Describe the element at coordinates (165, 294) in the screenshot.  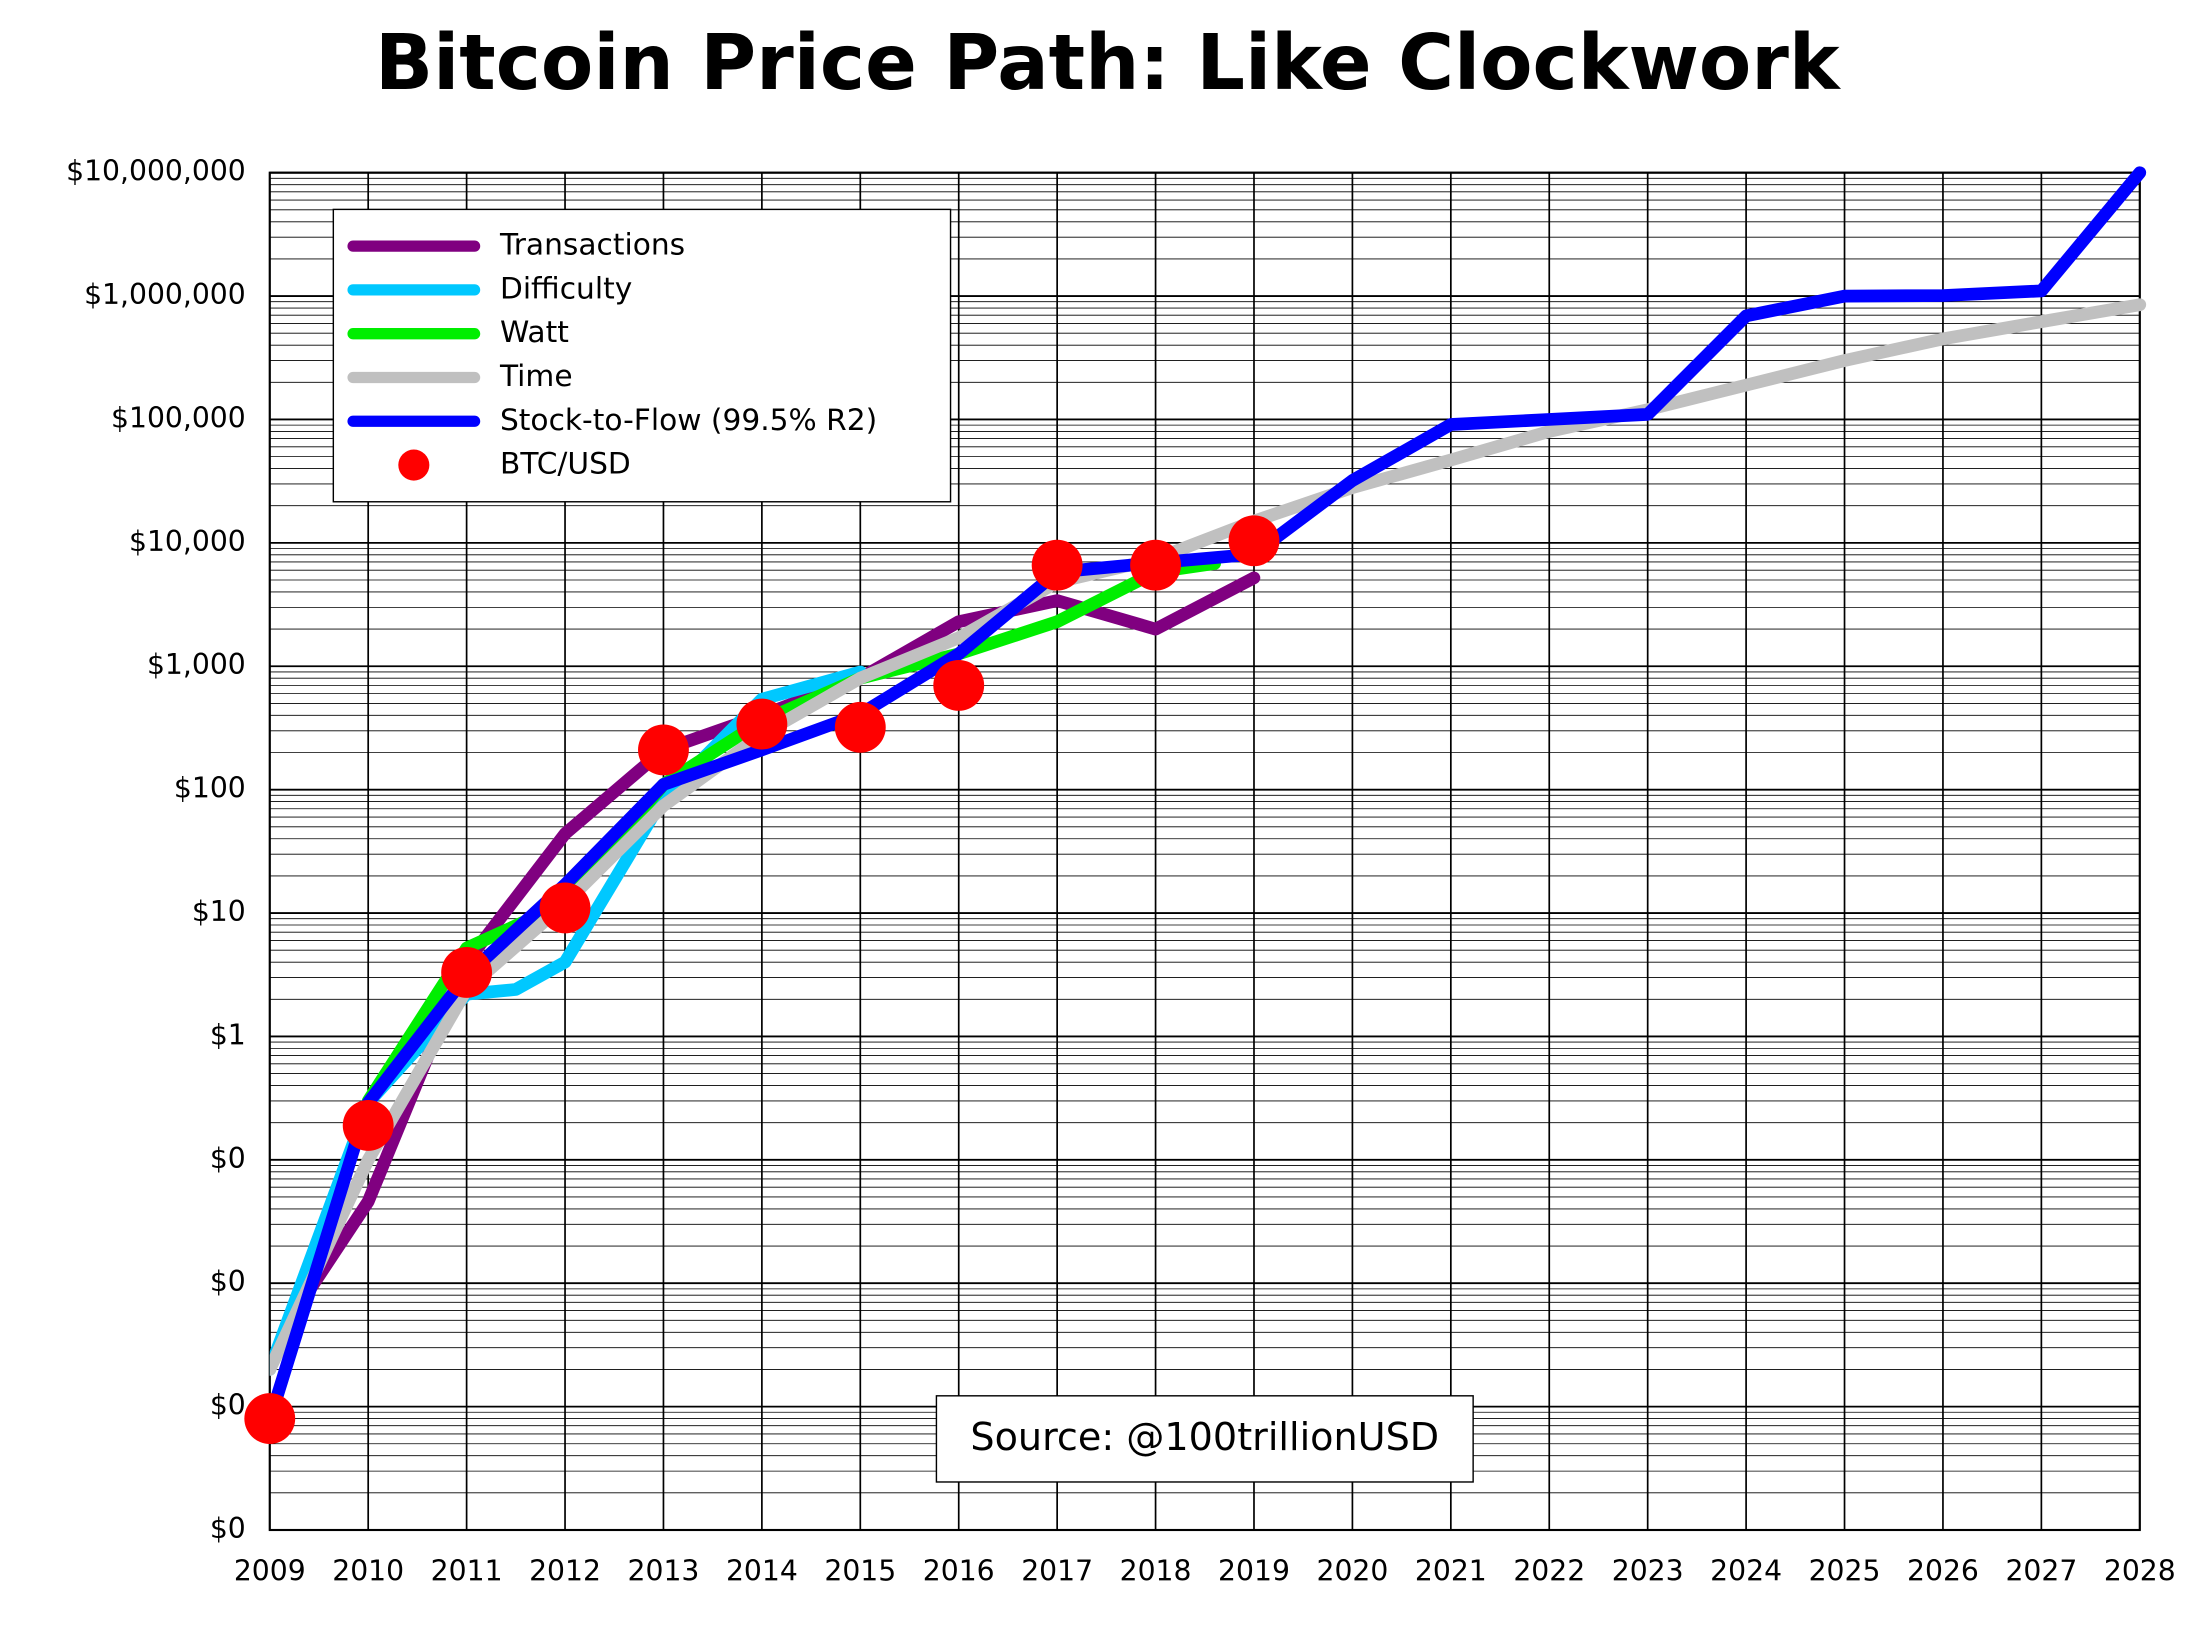
I see `y-tick-label: $1,000,000` at that location.